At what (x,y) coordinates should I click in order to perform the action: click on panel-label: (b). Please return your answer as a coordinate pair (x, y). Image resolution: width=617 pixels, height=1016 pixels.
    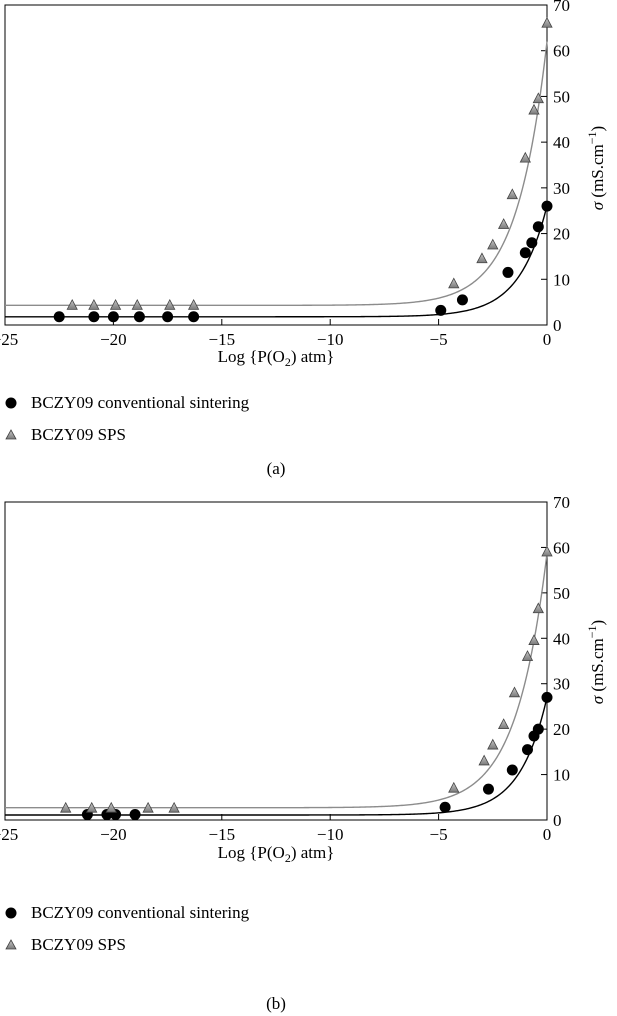
    Looking at the image, I should click on (276, 1003).